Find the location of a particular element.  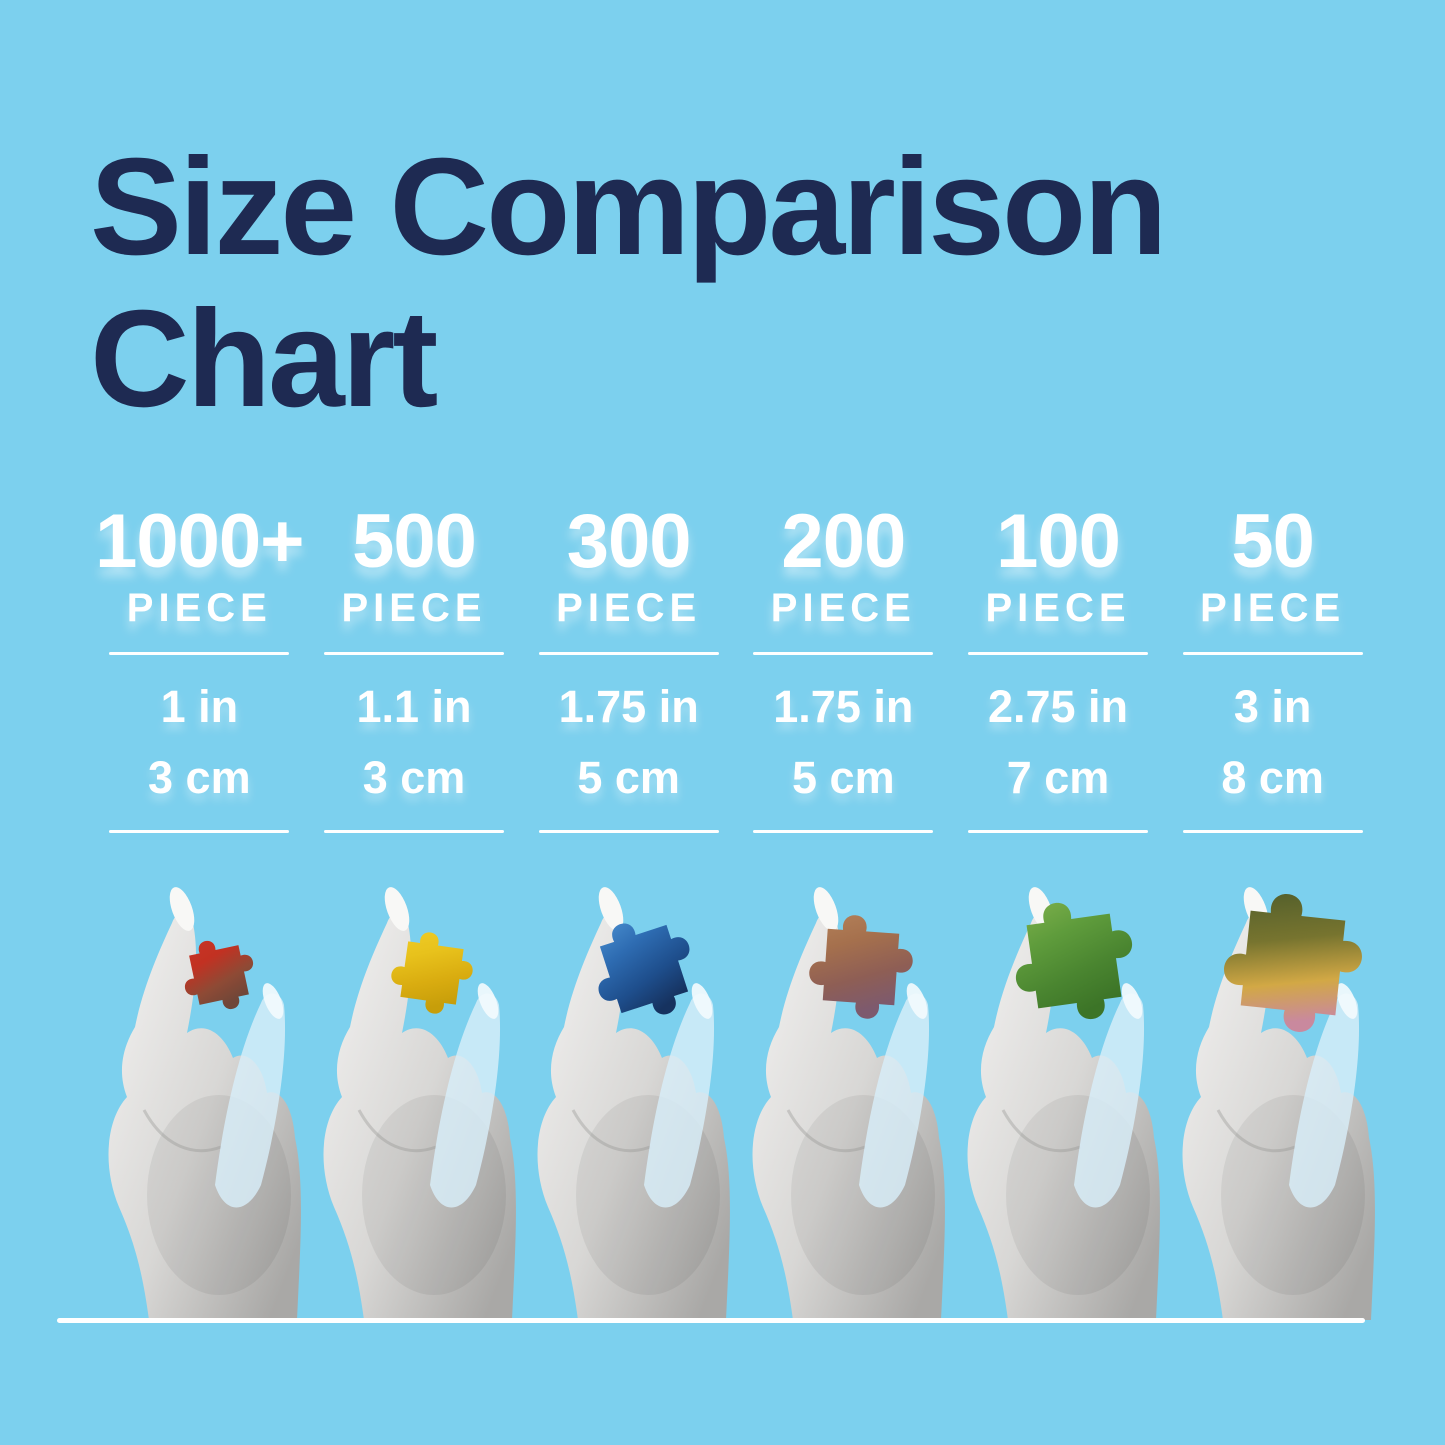

size-column-50: 50 PIECE 3 in 8 cm is located at coordinates (1272, 666).